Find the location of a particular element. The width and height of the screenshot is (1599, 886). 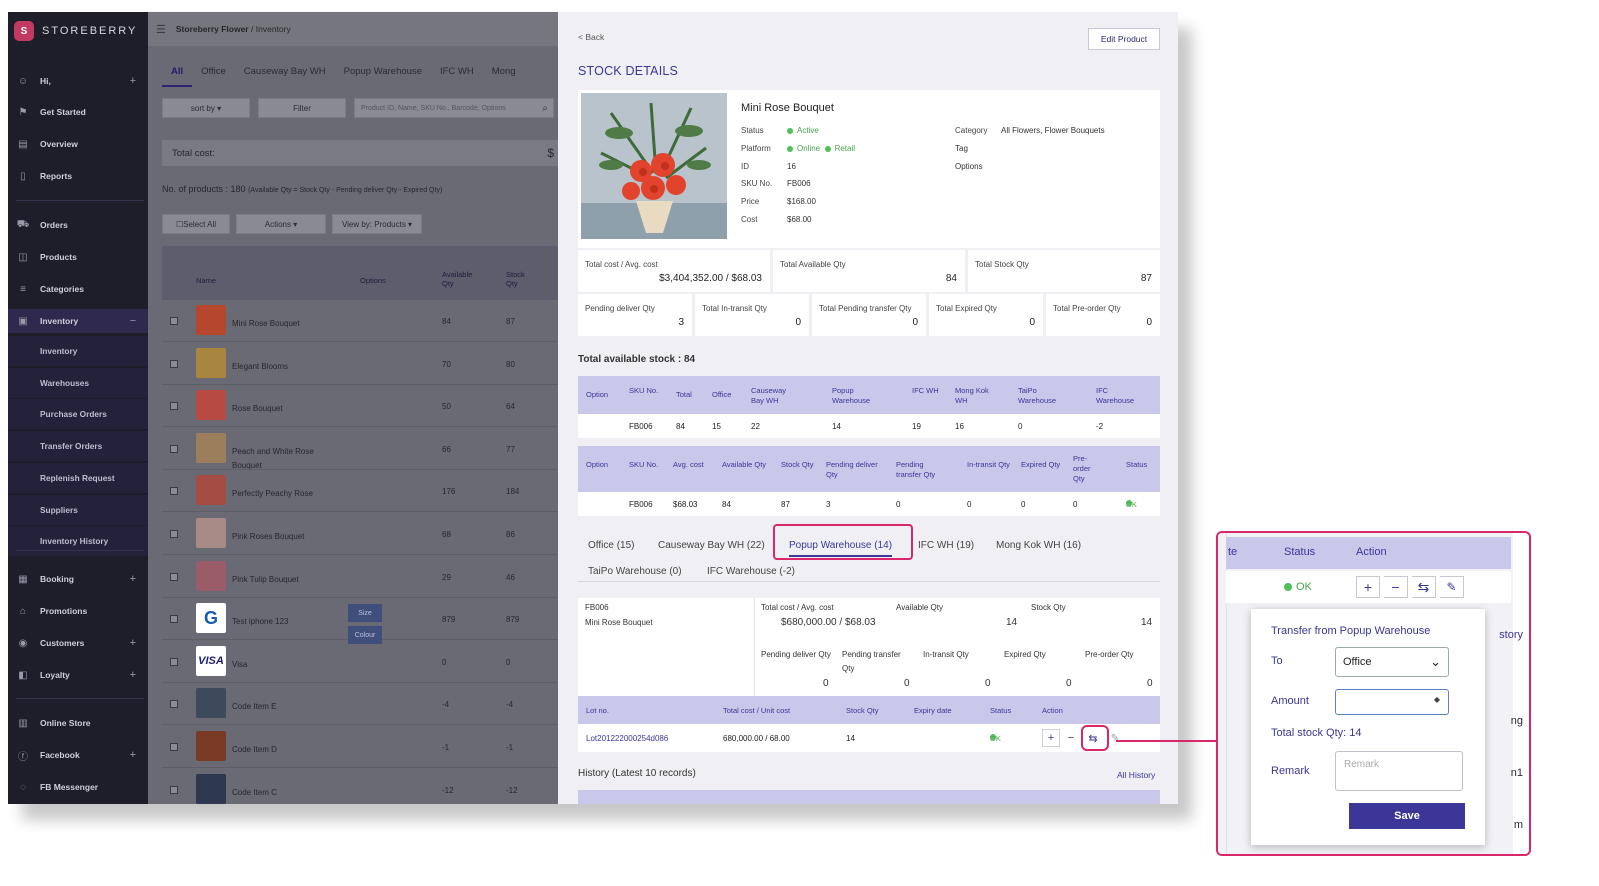

table-row: Code Item C -12 -12 is located at coordinates (360, 786).